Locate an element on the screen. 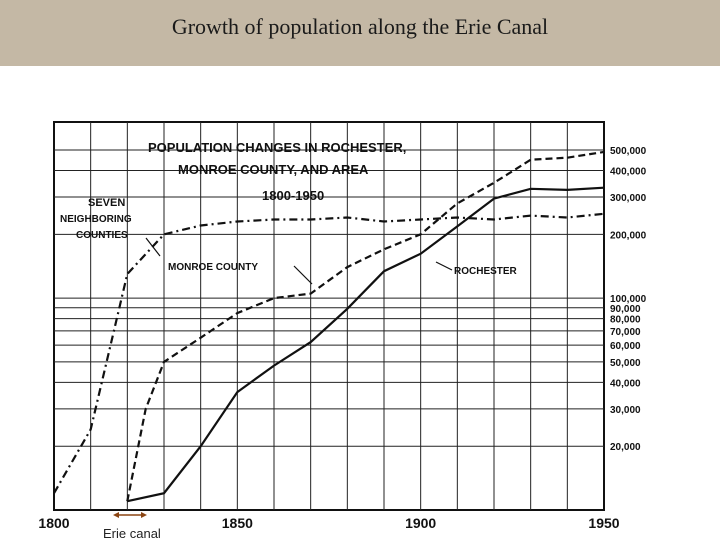 Image resolution: width=720 pixels, height=541 pixels. y-tick-label-100000: 100,000 is located at coordinates (628, 299).